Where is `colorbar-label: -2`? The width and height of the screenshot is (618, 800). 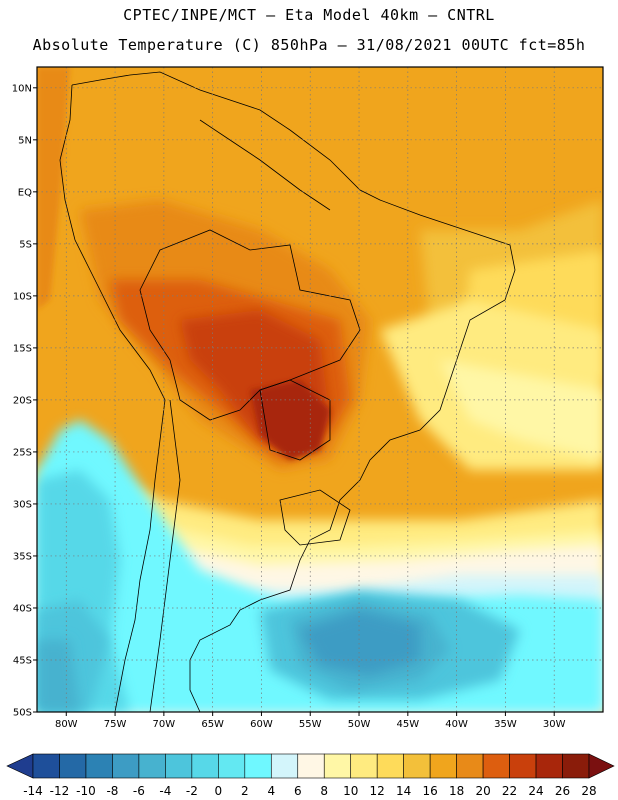
colorbar-label: -2 is located at coordinates (192, 791).